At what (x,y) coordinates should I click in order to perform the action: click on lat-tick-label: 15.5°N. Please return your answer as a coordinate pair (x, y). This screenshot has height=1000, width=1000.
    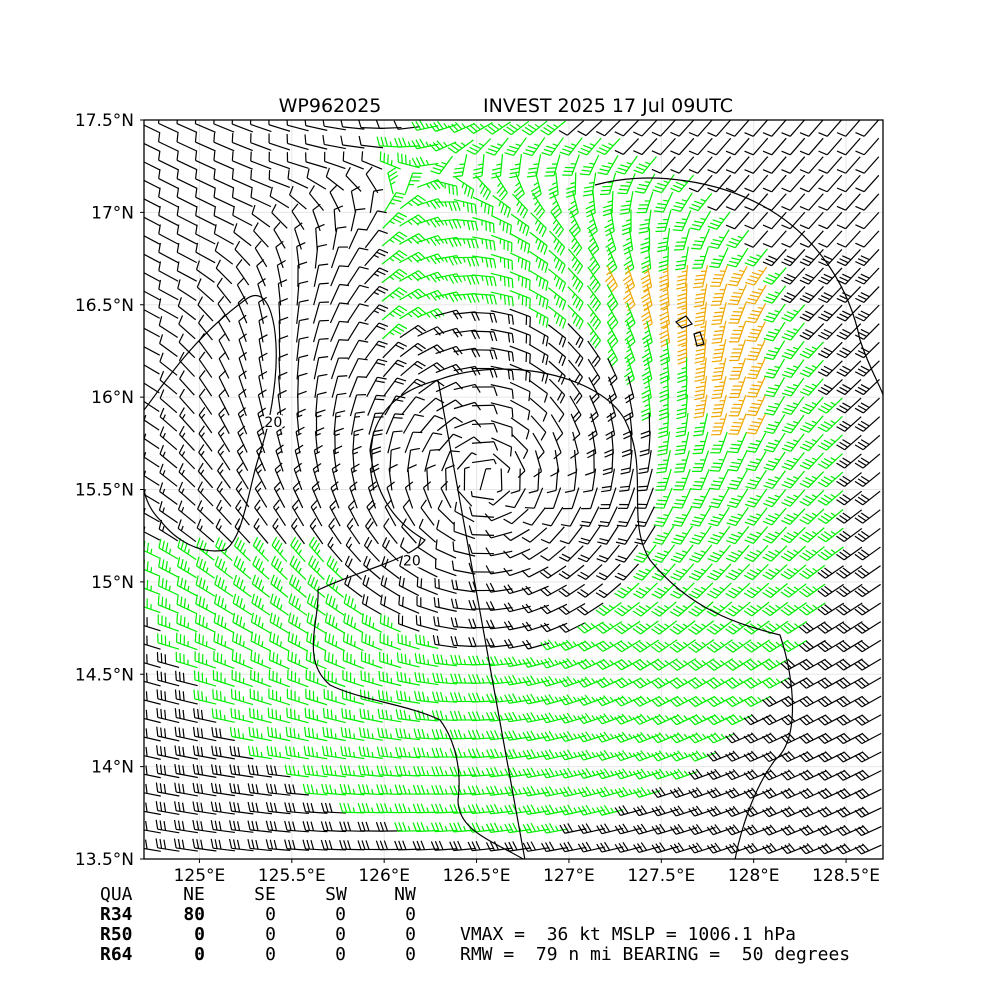
    Looking at the image, I should click on (104, 491).